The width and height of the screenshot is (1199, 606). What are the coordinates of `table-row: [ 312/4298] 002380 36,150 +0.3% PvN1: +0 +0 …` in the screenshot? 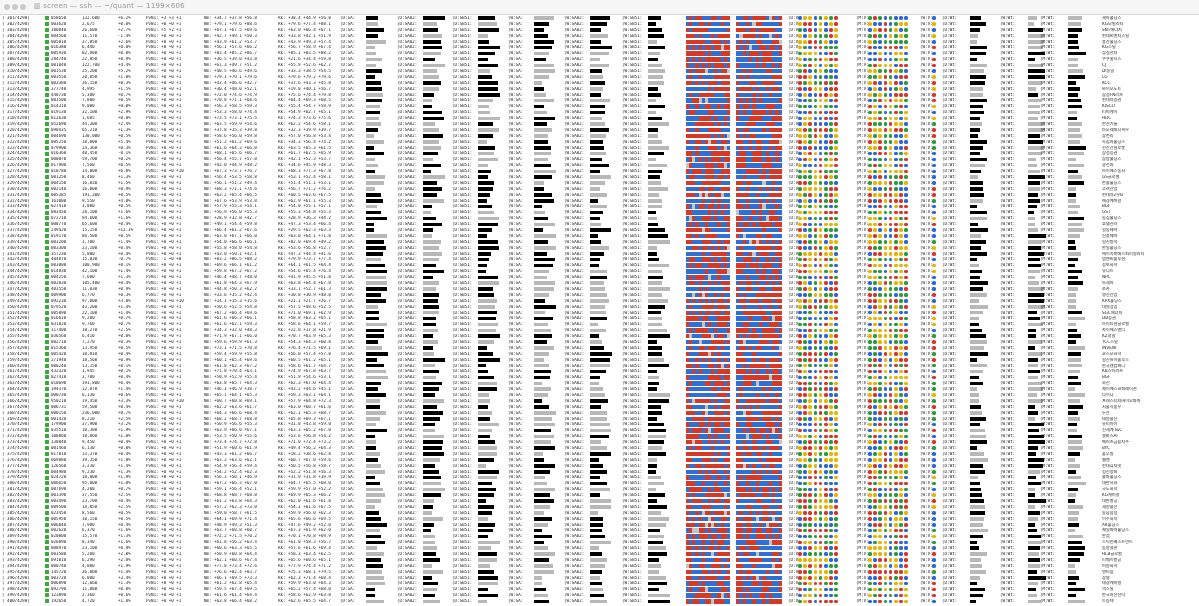 It's located at (599, 83).